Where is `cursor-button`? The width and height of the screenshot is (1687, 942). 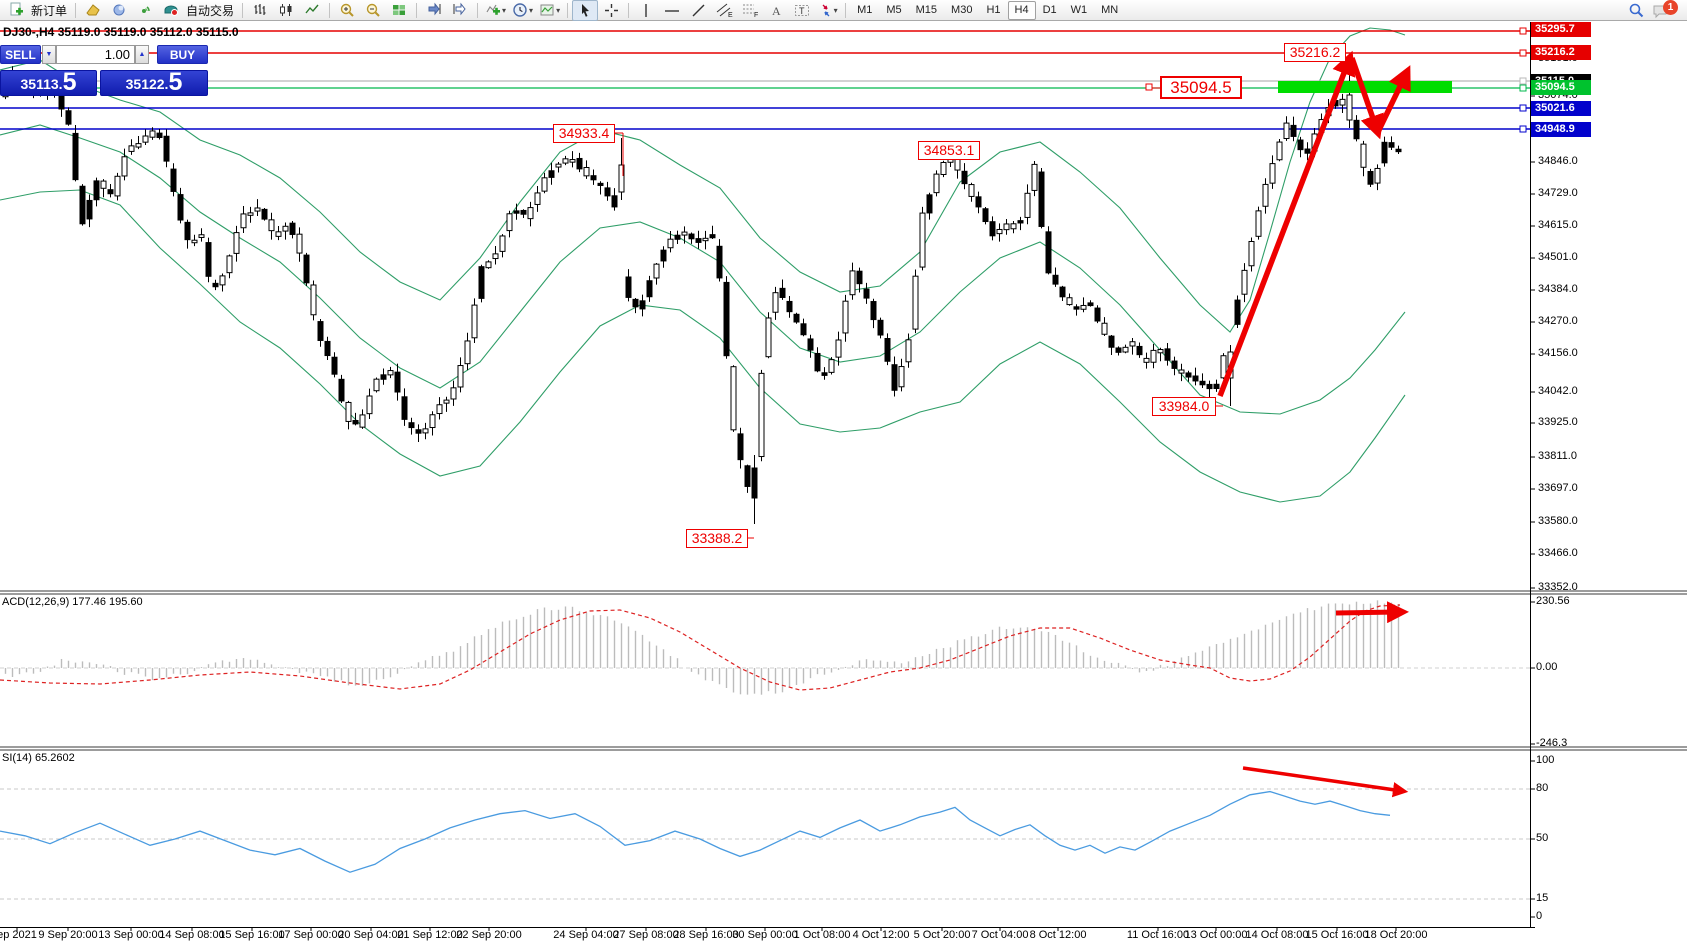
cursor-button is located at coordinates (585, 10).